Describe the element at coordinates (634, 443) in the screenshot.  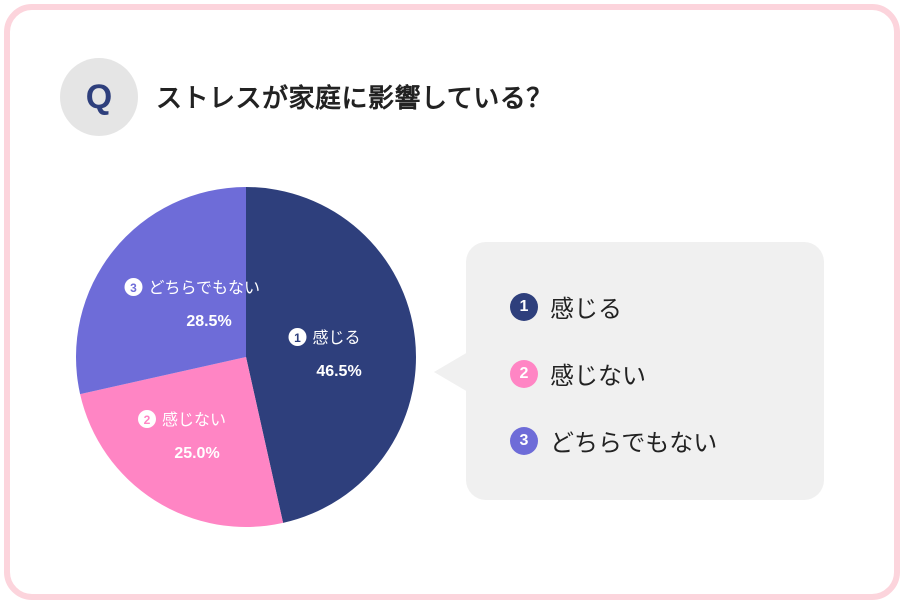
I see `legend-label-3: どちらでもない` at that location.